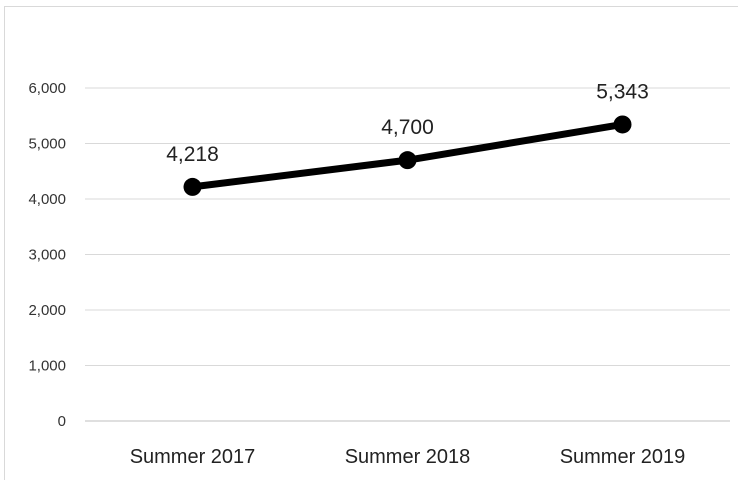 This screenshot has height=481, width=739. I want to click on x-axis-category-labels: Summer 2017 Summer 2018 Summer 2019, so click(408, 457).